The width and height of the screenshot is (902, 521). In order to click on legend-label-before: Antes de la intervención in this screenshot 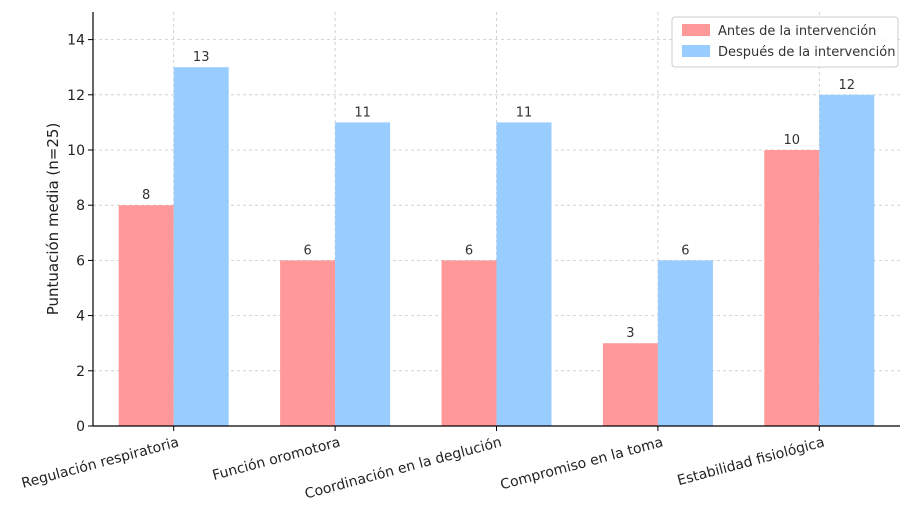, I will do `click(797, 31)`.